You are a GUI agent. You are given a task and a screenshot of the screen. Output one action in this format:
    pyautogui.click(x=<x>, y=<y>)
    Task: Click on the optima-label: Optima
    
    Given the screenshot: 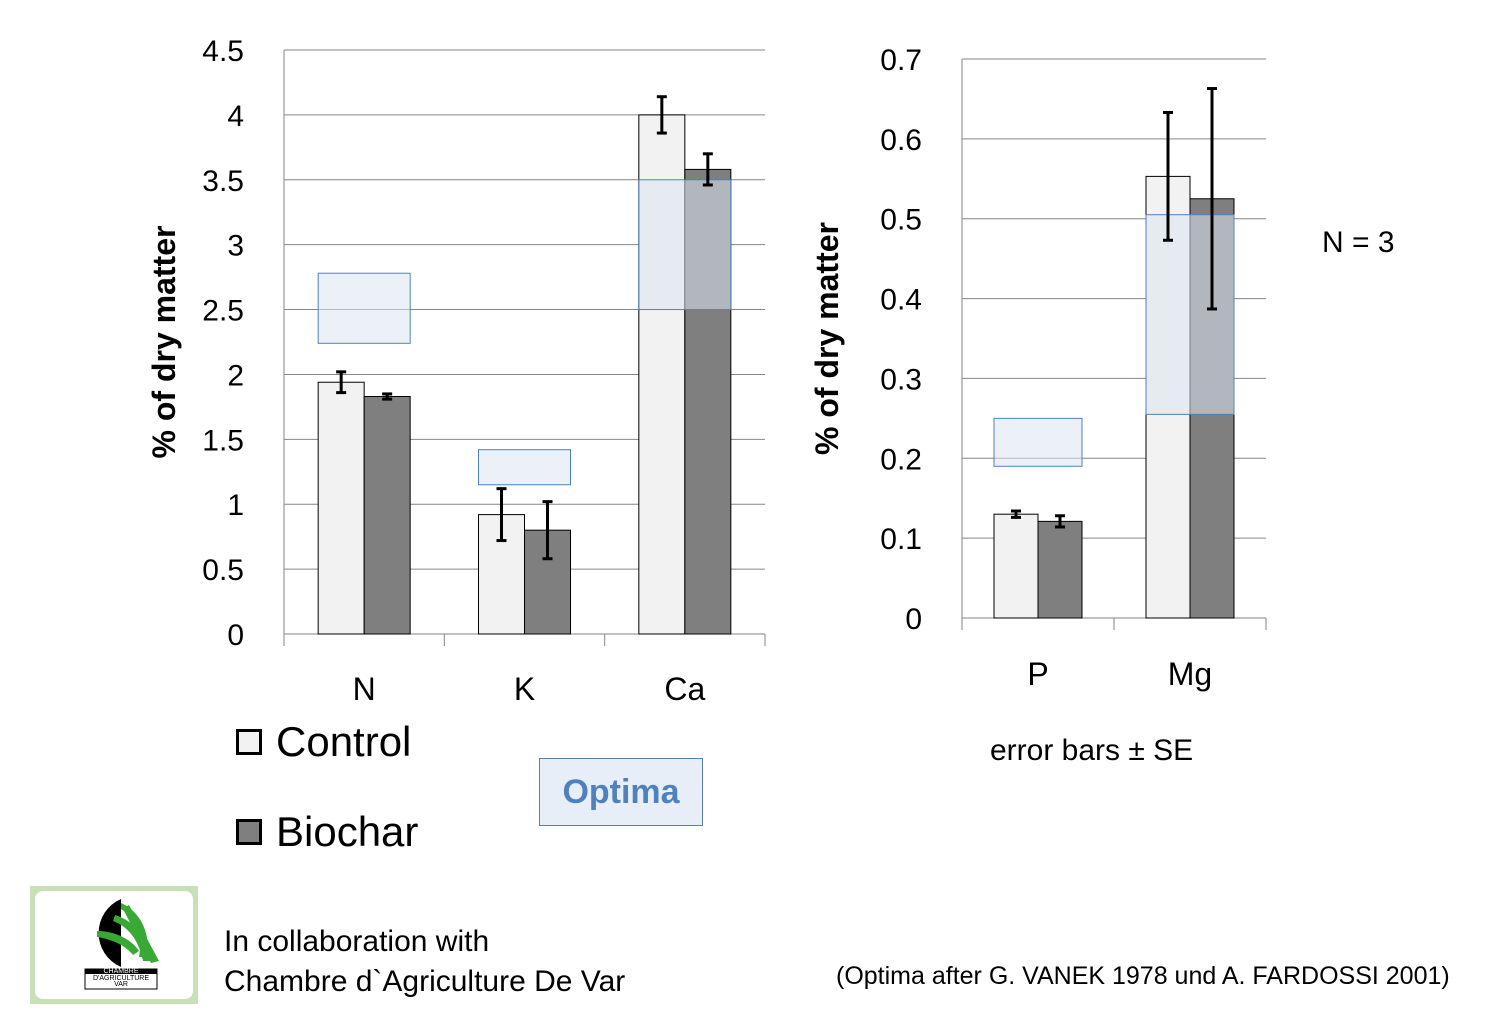 What is the action you would take?
    pyautogui.click(x=621, y=791)
    